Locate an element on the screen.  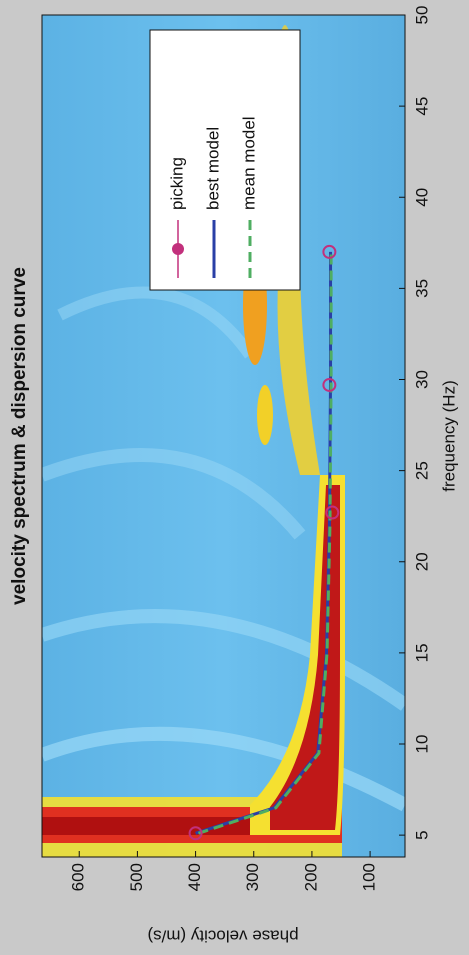
y-axis-label: phase velocity (m/s) is located at coordinates (222, 936).